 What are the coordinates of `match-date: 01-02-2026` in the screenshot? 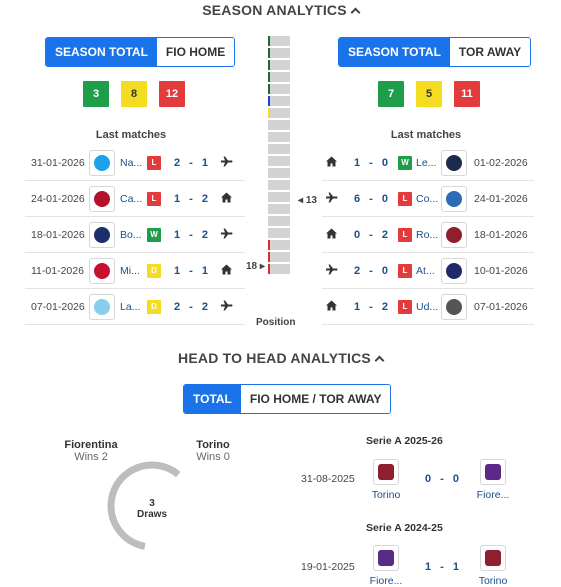 It's located at (501, 162).